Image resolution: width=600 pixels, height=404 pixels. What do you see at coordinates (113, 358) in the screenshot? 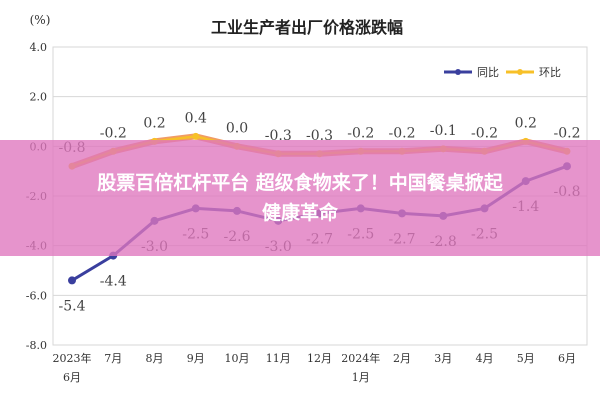
I see `x-tick-label: 7月` at bounding box center [113, 358].